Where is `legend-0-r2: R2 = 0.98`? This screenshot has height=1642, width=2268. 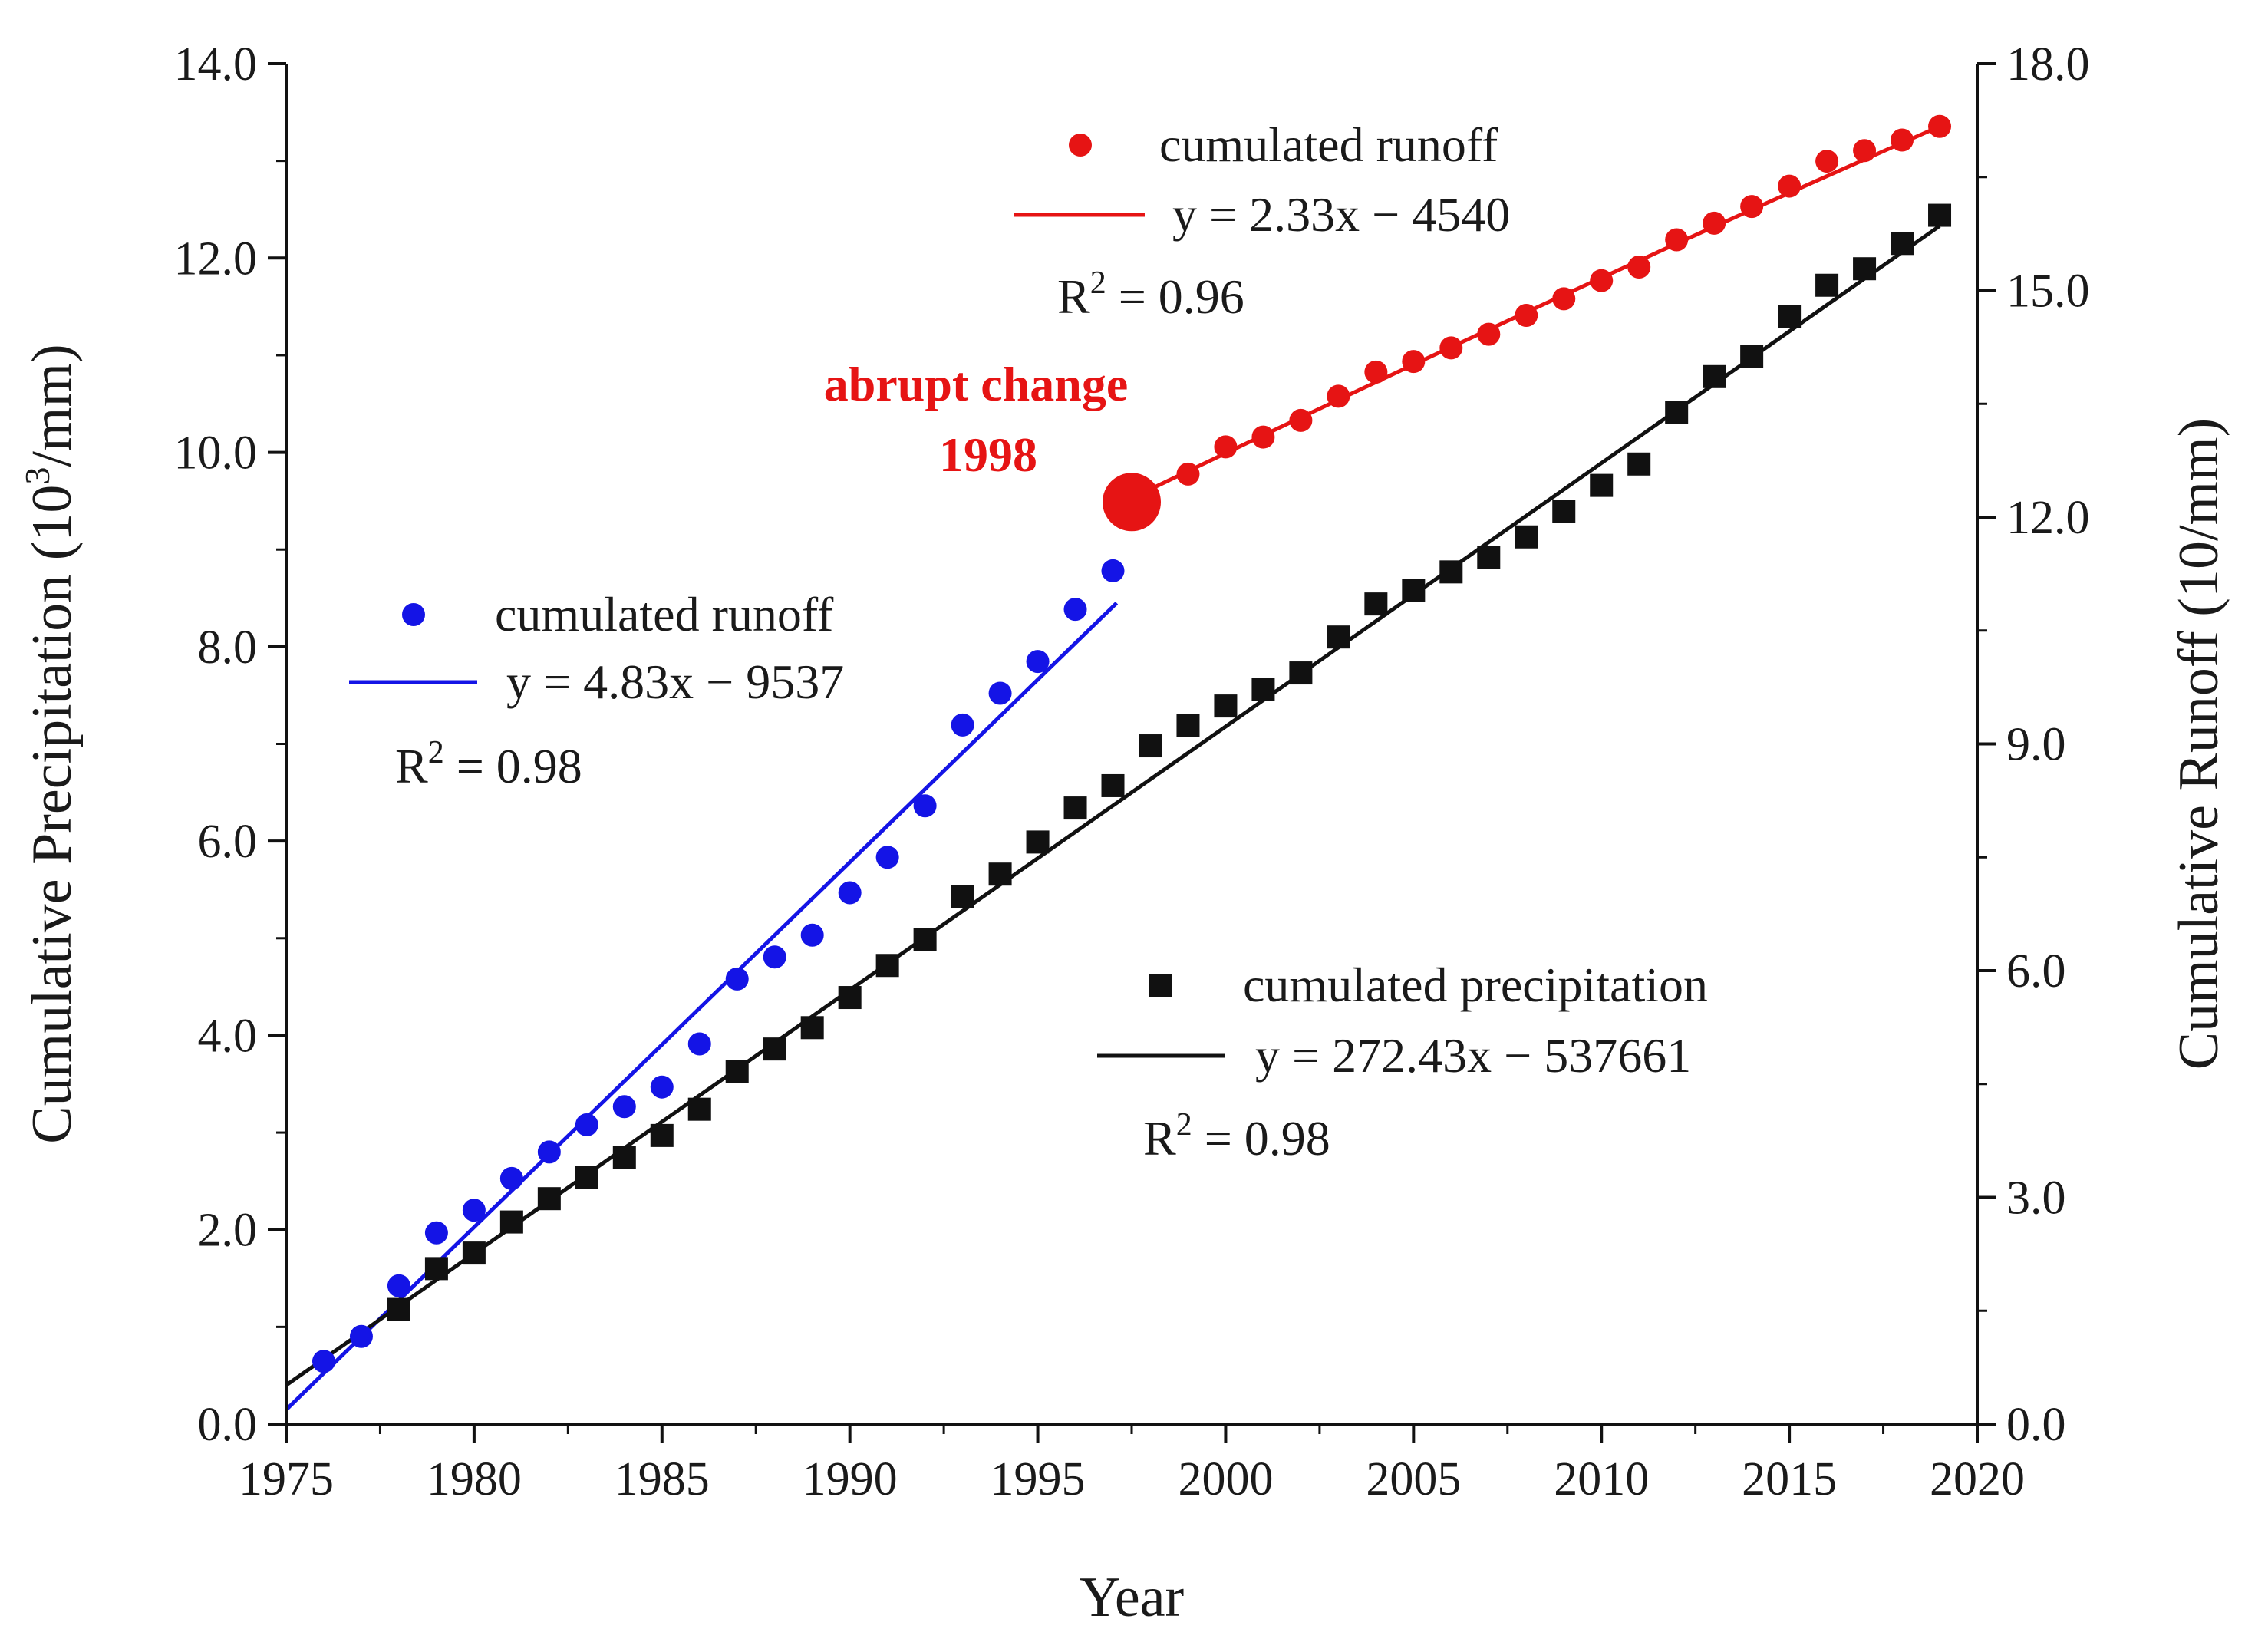
legend-0-r2: R2 = 0.98 is located at coordinates (488, 764).